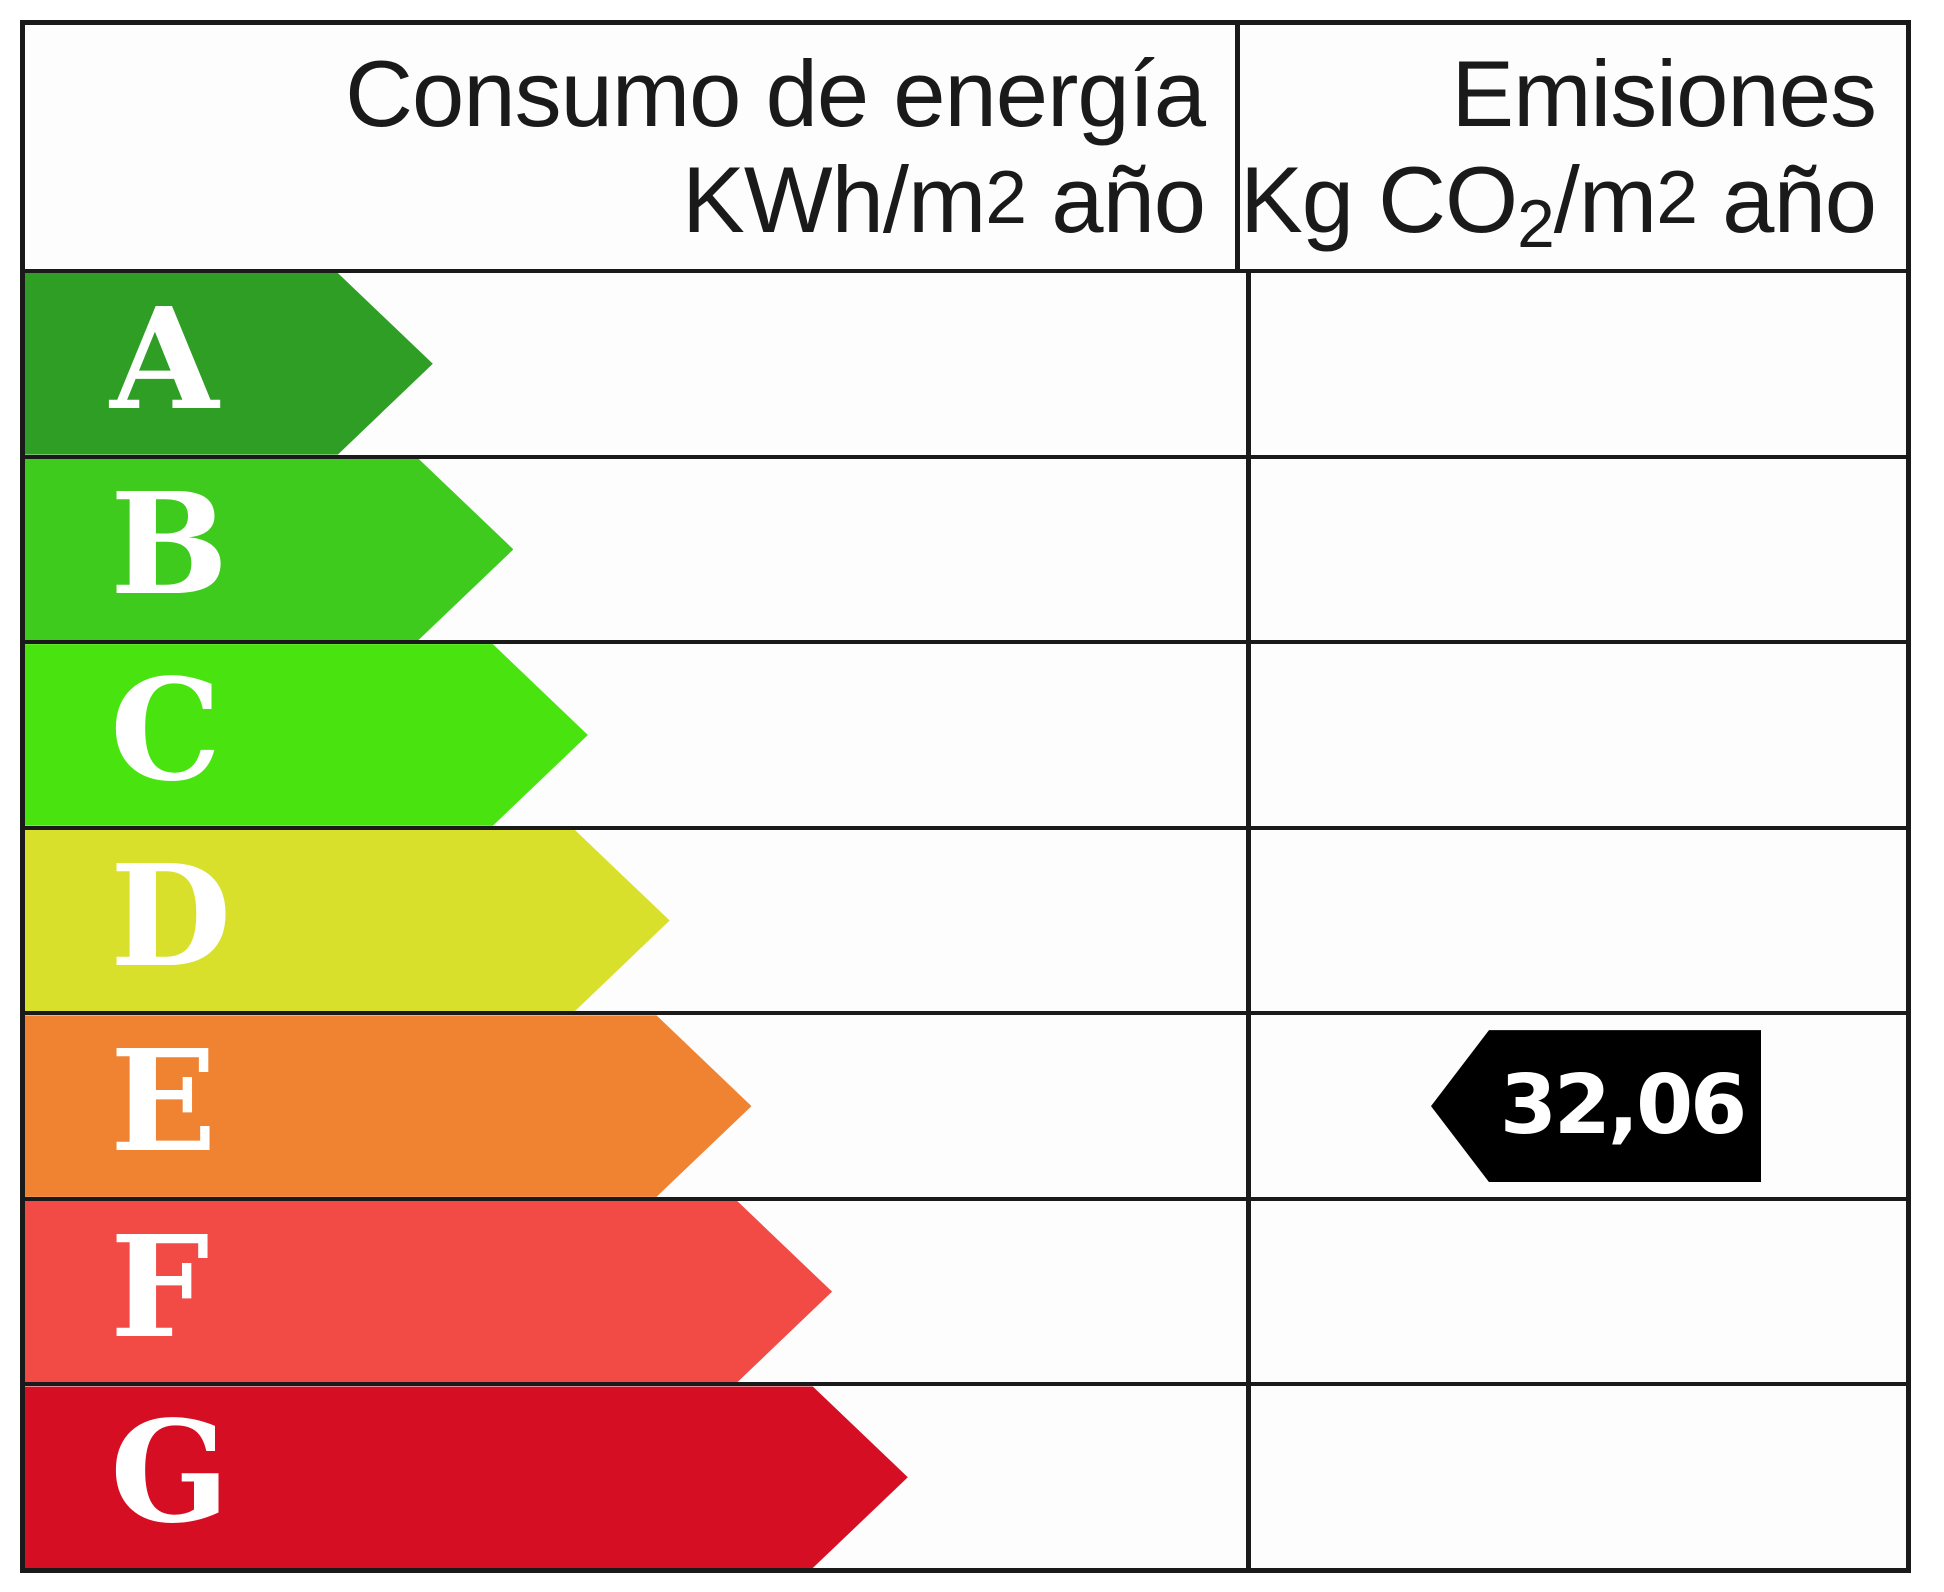 The height and width of the screenshot is (1592, 1944). I want to click on energy-cell-f: F, so click(638, 1291).